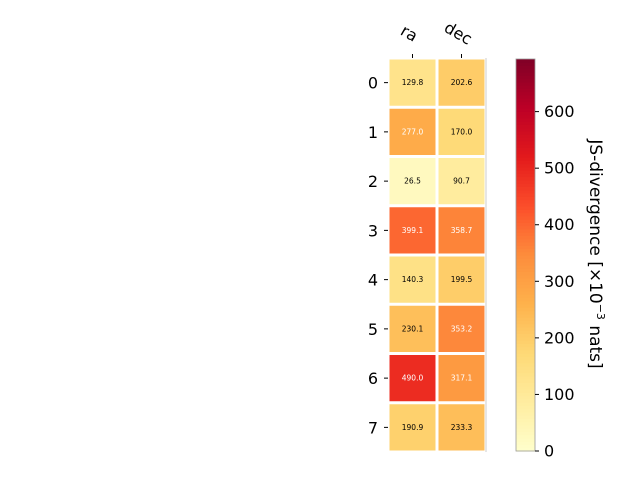  What do you see at coordinates (412, 181) in the screenshot?
I see `heatmap-cell-r2-c0` at bounding box center [412, 181].